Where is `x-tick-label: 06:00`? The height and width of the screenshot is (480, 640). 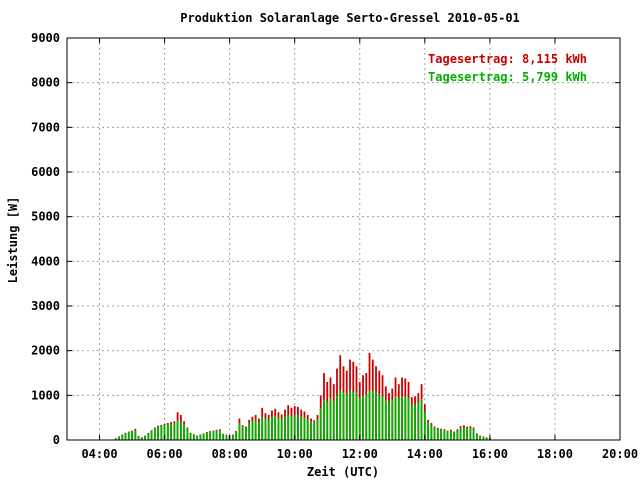 x-tick-label: 06:00 is located at coordinates (165, 454).